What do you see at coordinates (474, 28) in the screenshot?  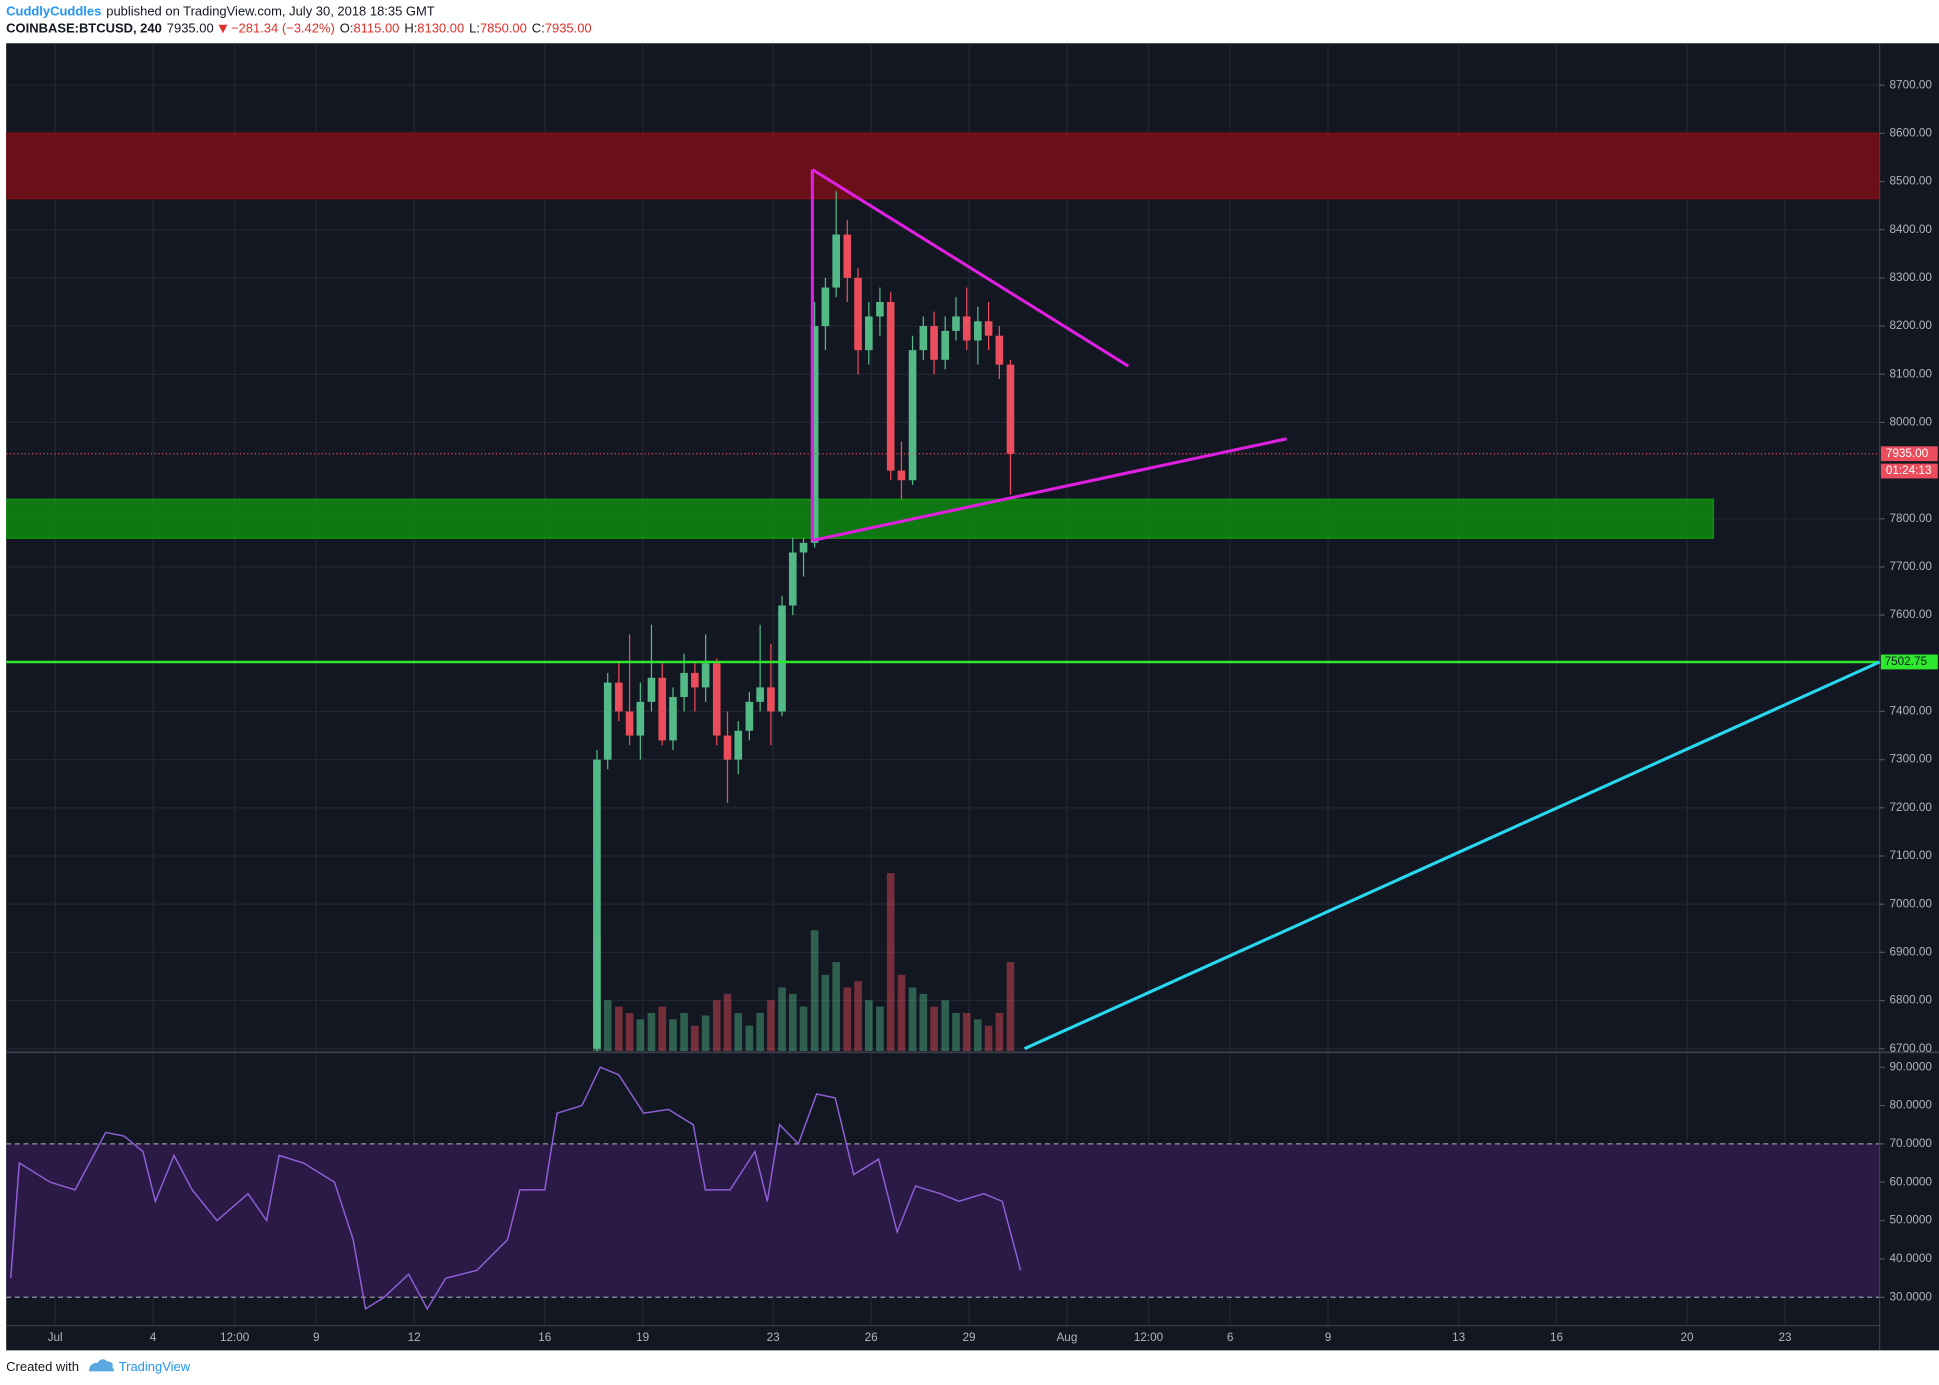 I see `ohlc-label: L:` at bounding box center [474, 28].